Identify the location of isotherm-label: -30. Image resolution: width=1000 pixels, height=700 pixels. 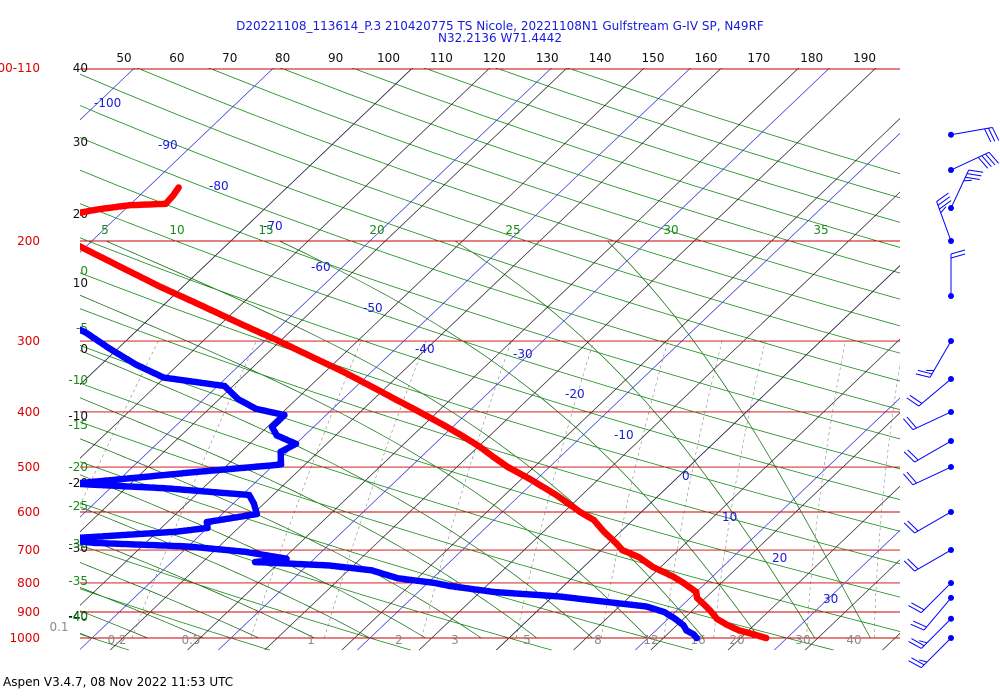
(523, 354).